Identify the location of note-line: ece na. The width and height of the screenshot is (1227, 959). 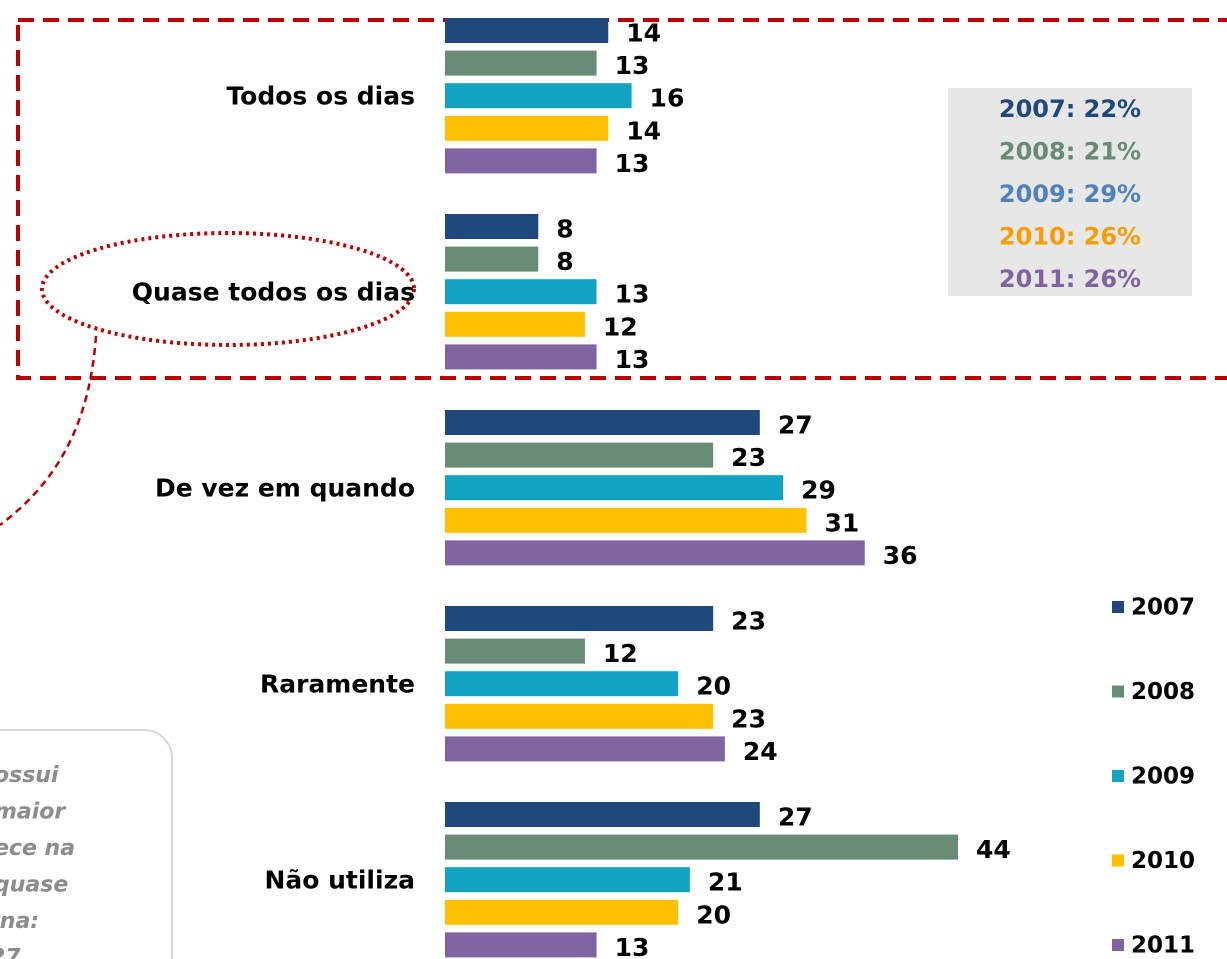
(37, 848).